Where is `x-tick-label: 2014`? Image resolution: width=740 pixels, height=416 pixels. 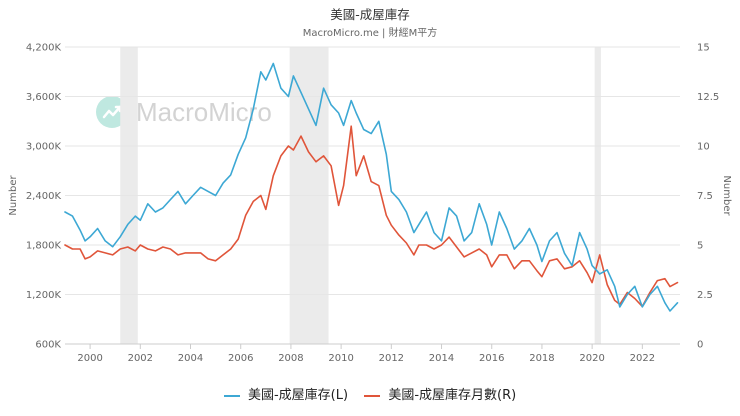
x-tick-label: 2014 is located at coordinates (441, 358).